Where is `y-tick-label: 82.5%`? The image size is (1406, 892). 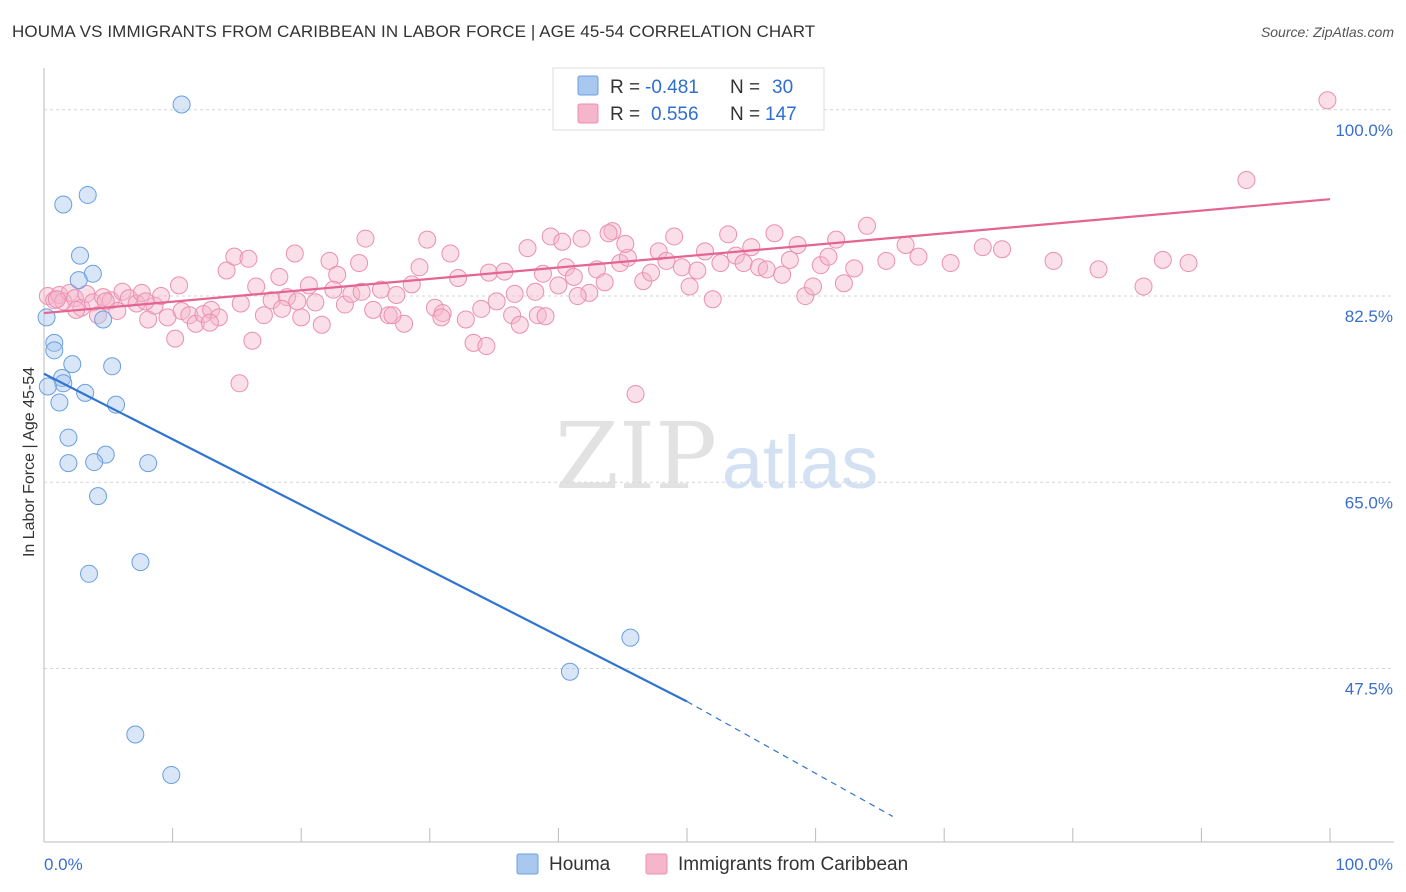
y-tick-label: 82.5% is located at coordinates (1369, 316).